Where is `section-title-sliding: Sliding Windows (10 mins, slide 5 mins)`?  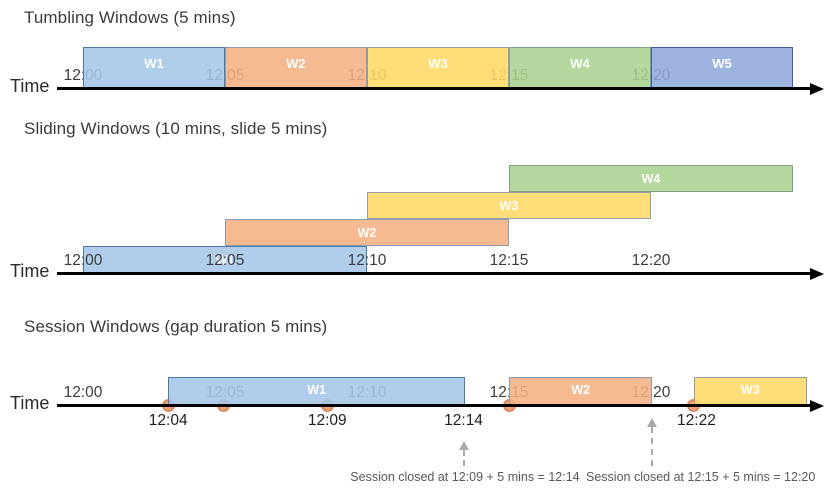 section-title-sliding: Sliding Windows (10 mins, slide 5 mins) is located at coordinates (176, 128).